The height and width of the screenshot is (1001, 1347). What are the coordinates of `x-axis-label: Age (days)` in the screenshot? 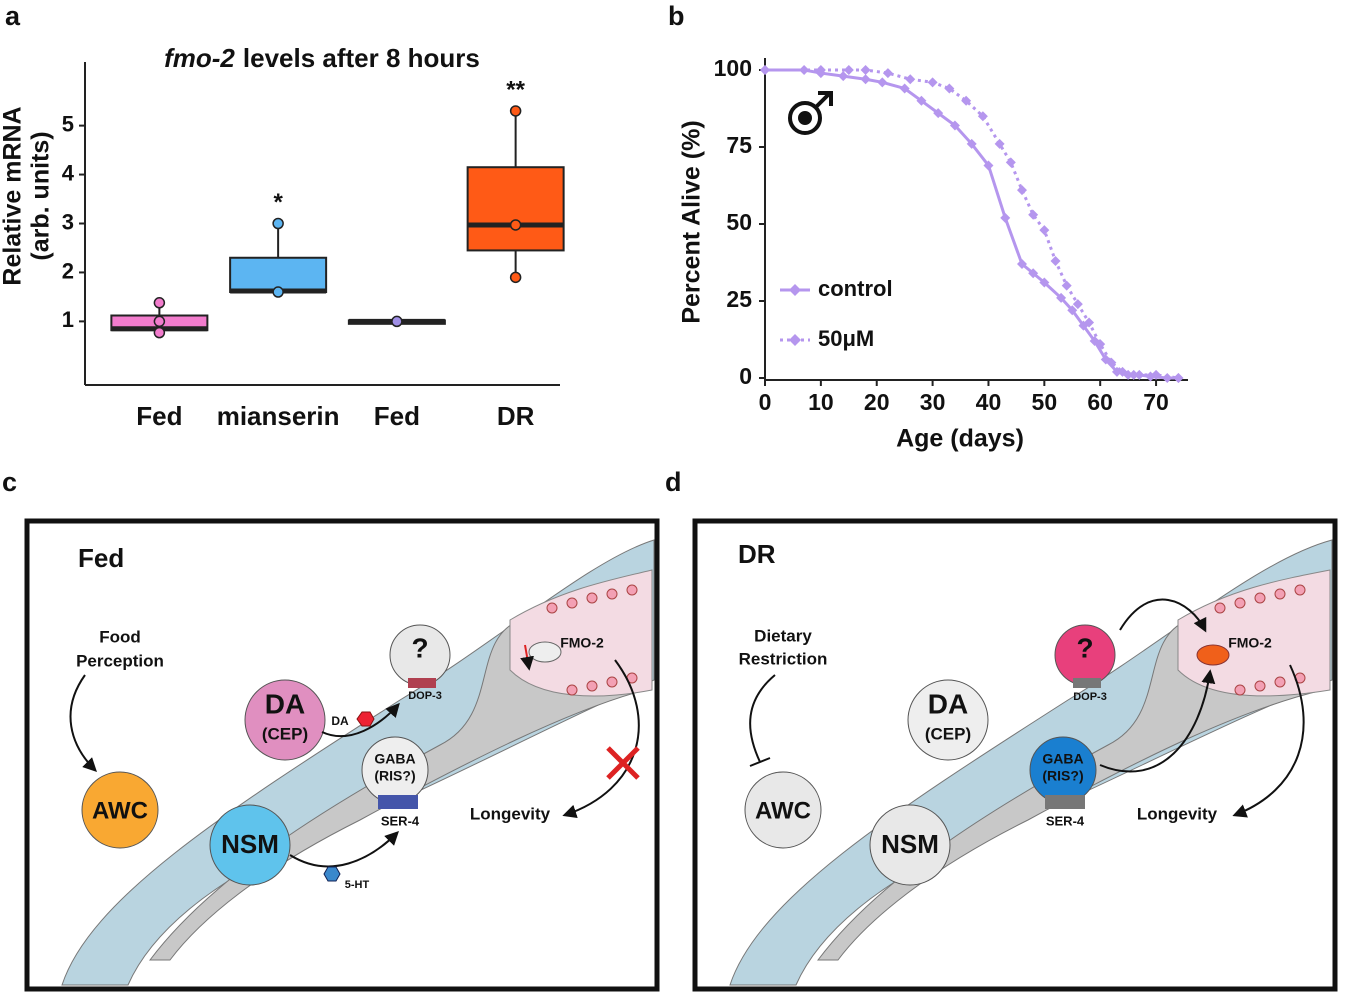 It's located at (960, 439).